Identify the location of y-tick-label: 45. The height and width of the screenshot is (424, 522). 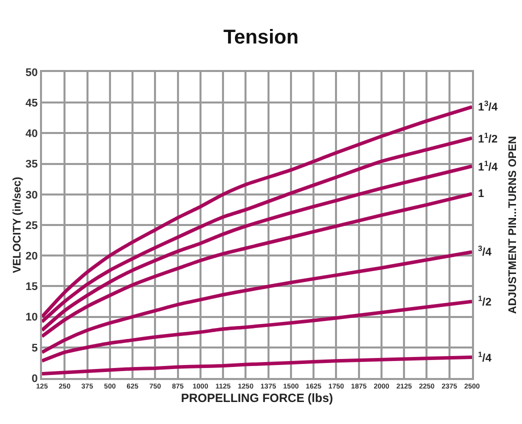
(32, 103).